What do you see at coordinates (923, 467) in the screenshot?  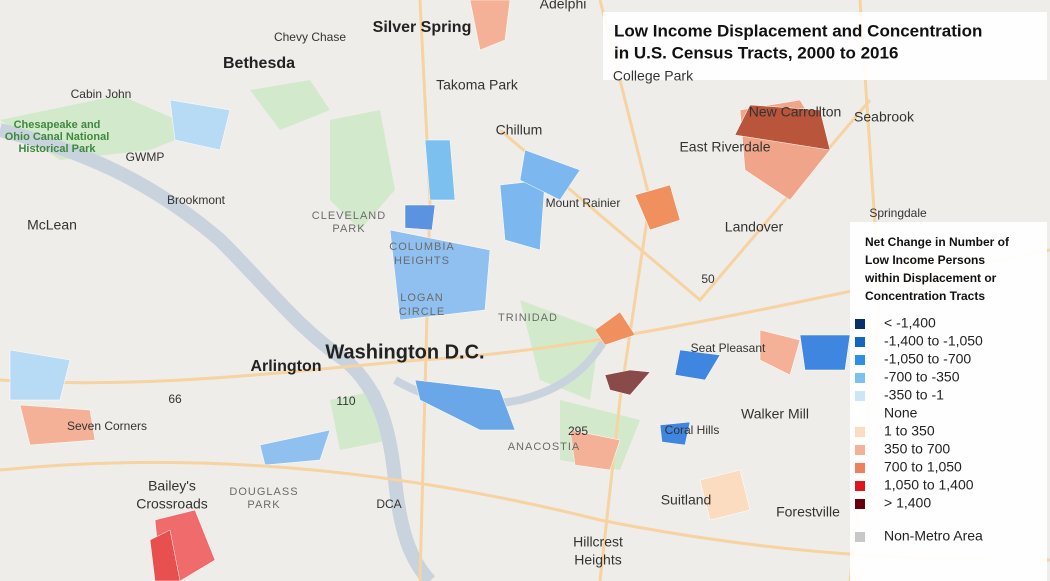 I see `legend-label: 700 to 1,050` at bounding box center [923, 467].